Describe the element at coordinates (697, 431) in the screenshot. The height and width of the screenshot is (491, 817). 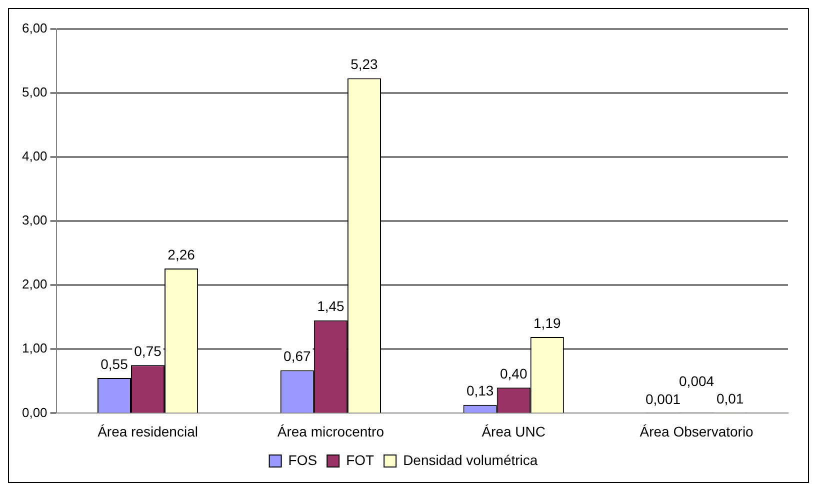
I see `x-tick-label: Área Observatorio` at that location.